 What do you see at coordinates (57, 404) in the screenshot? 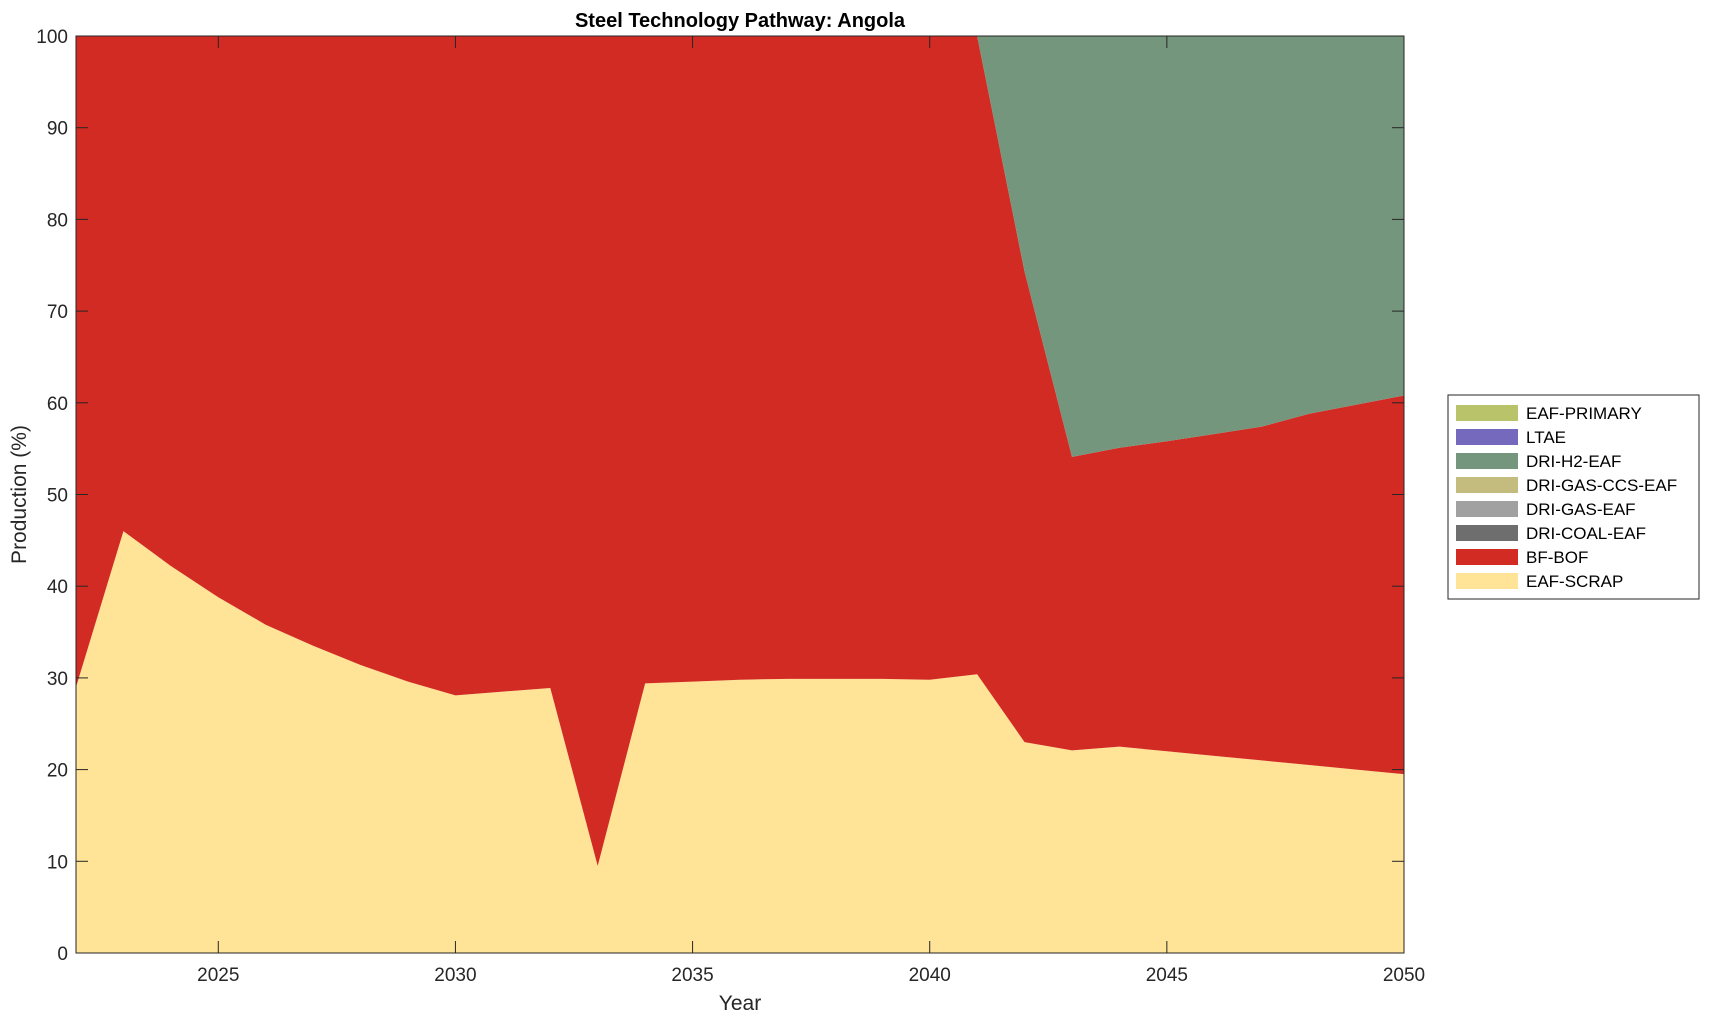
I see `y-tick-label: 60` at bounding box center [57, 404].